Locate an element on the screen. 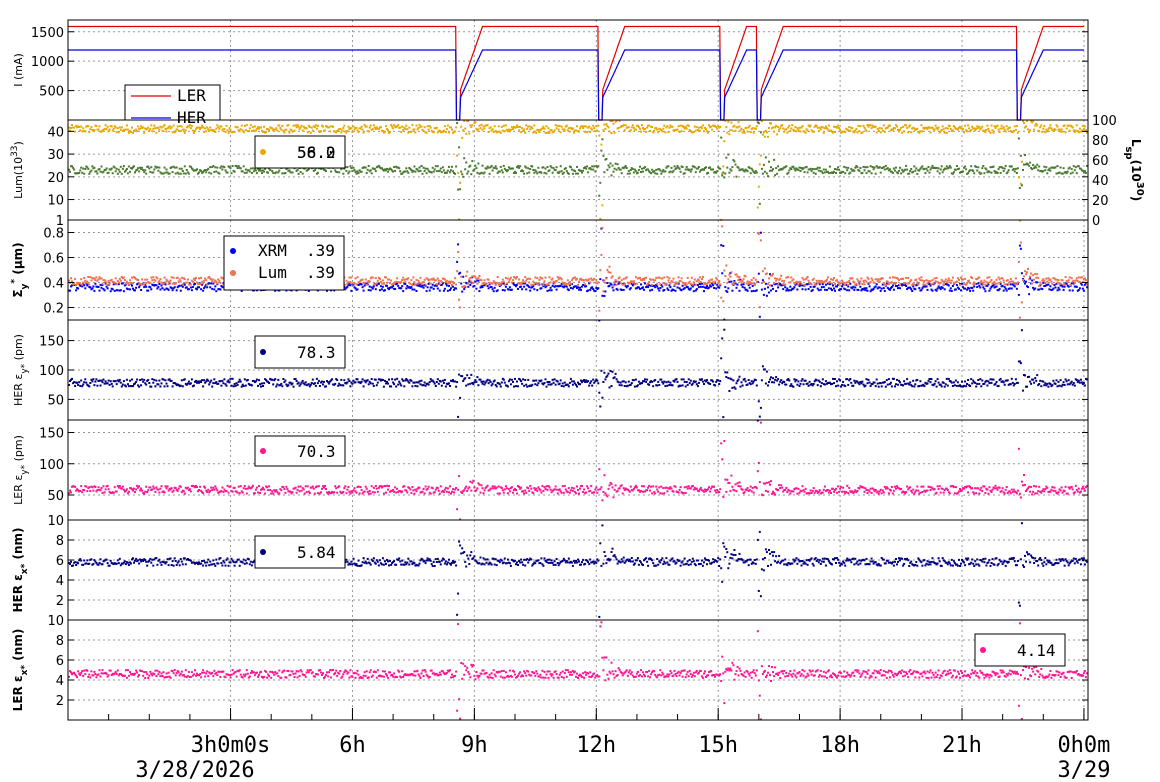 This screenshot has width=1160, height=782. panel-frame is located at coordinates (578, 70).